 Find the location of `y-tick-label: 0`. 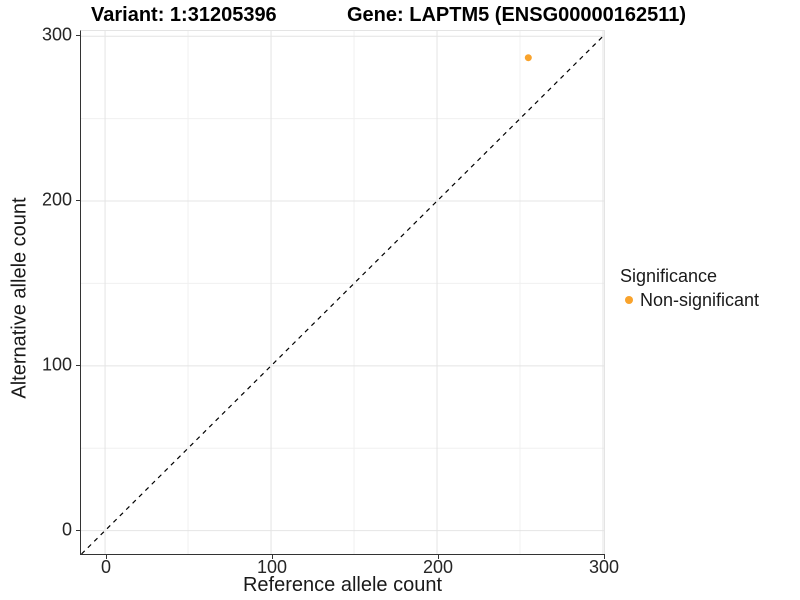

y-tick-label: 0 is located at coordinates (66, 529).